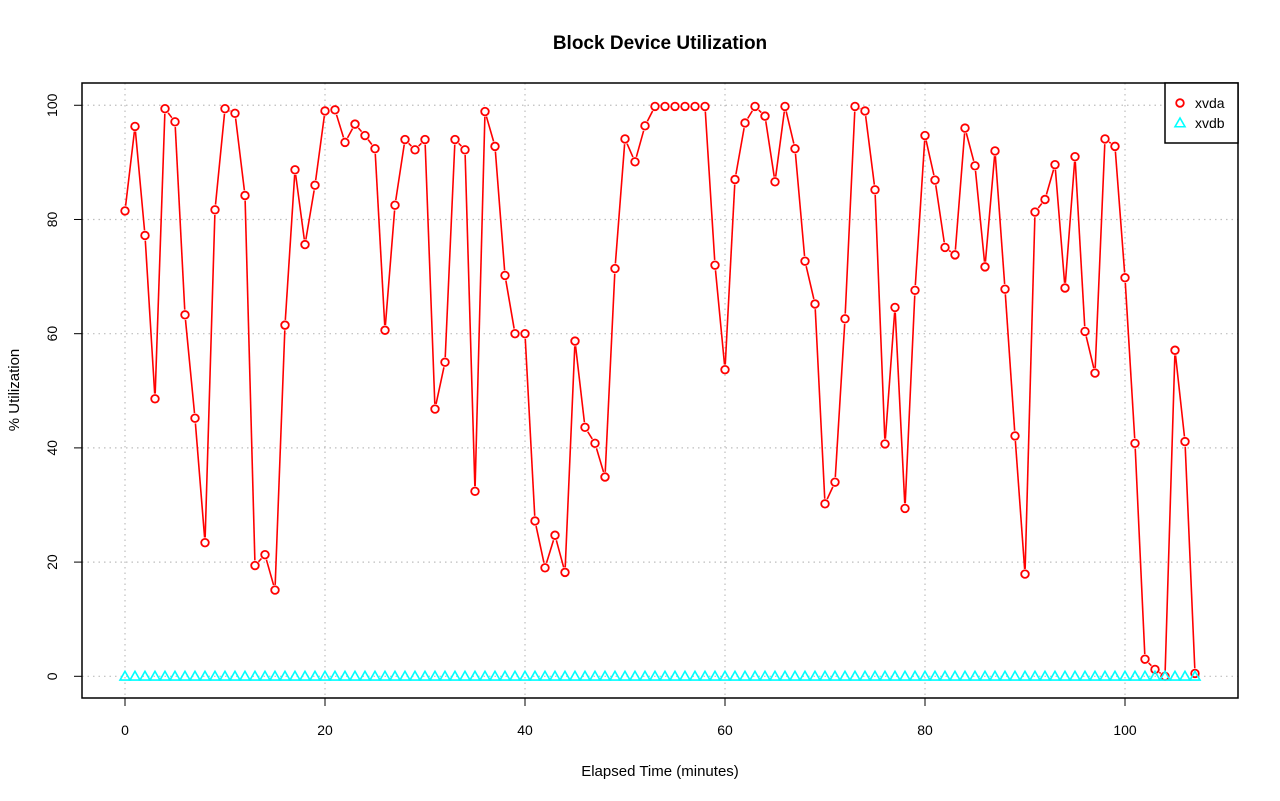  What do you see at coordinates (1180, 103) in the screenshot?
I see `legend-marker` at bounding box center [1180, 103].